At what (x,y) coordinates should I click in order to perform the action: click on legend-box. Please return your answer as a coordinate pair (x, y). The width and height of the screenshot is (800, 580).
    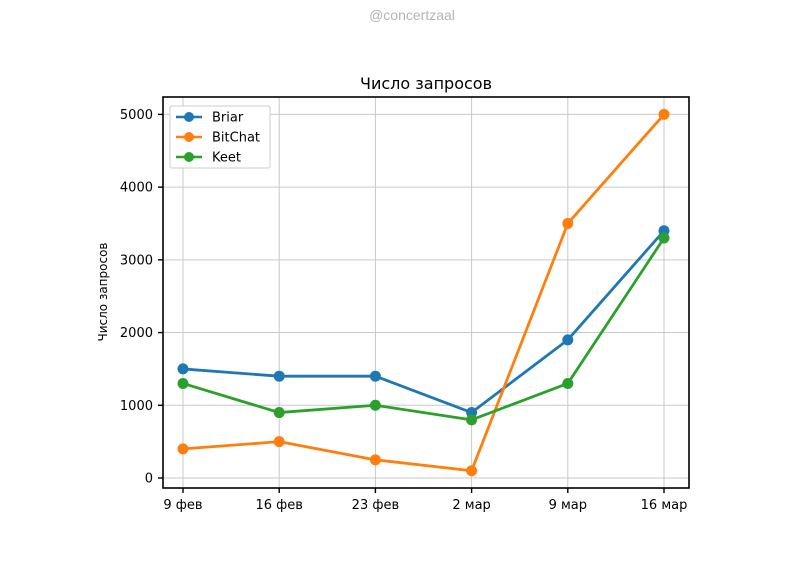
    Looking at the image, I should click on (220, 137).